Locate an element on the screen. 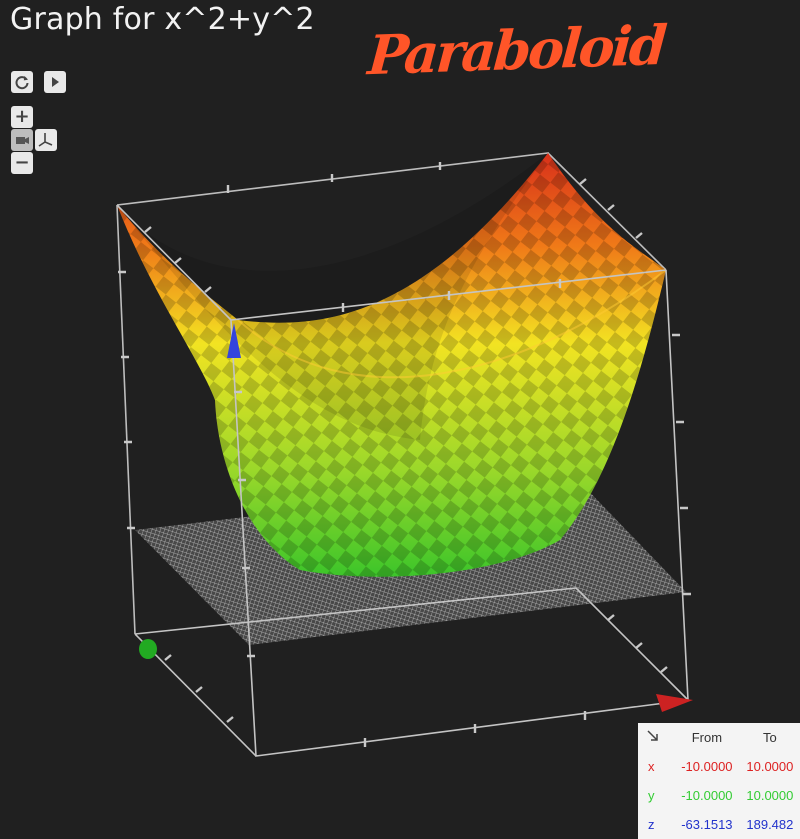  play-button is located at coordinates (55, 82).